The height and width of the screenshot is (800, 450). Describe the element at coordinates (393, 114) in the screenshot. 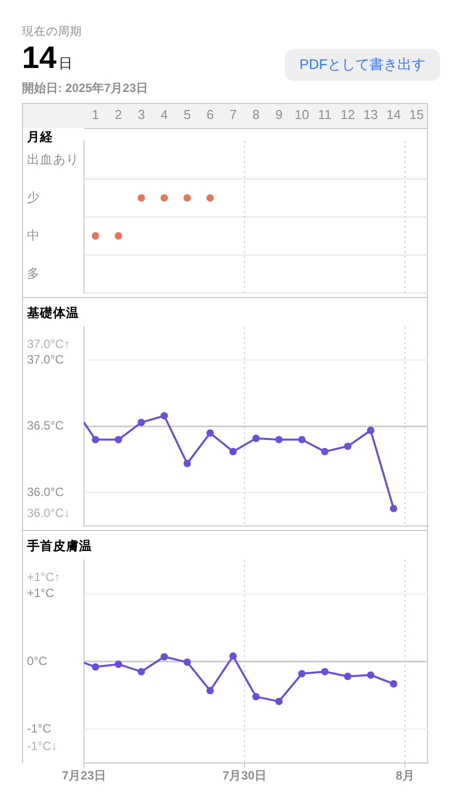

I see `x-tick-label: 14` at that location.